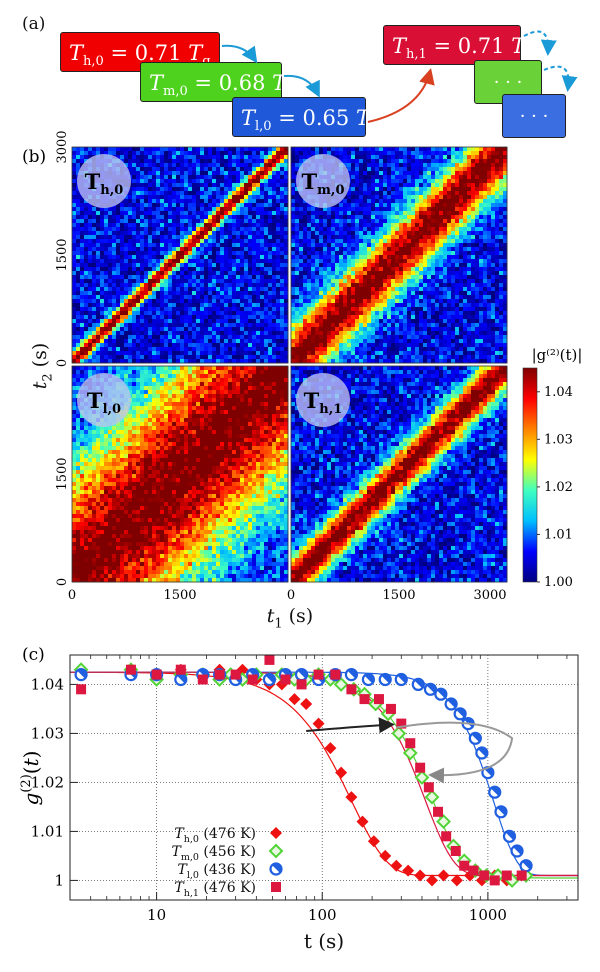 The image size is (600, 972). Describe the element at coordinates (324, 941) in the screenshot. I see `x-axis-label: t (s)` at that location.